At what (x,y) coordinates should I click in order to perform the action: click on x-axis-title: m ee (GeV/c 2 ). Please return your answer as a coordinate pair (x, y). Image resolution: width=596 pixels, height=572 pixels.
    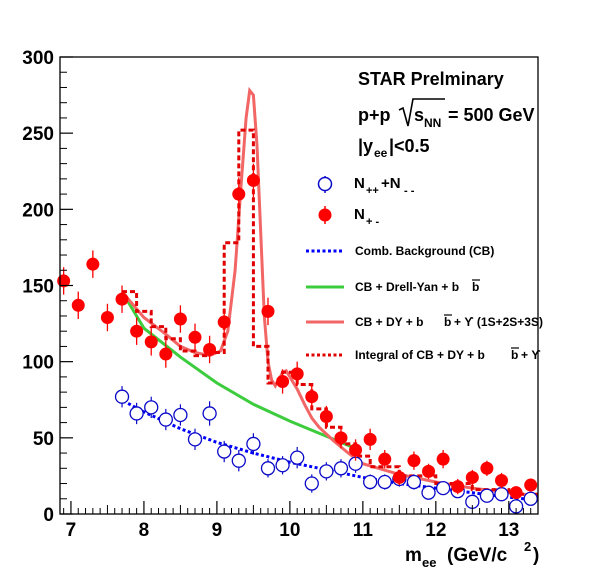
    Looking at the image, I should click on (472, 554).